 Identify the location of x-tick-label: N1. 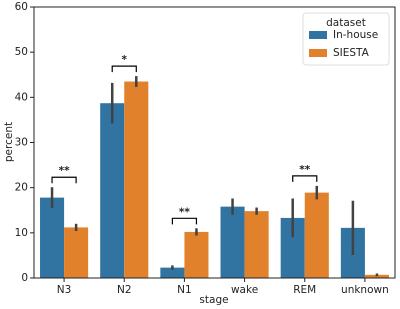
(184, 290).